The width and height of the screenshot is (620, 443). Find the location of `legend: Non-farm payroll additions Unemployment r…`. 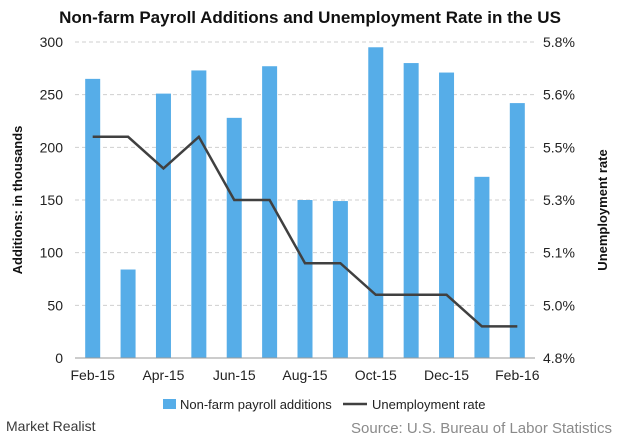

legend: Non-farm payroll additions Unemployment r… is located at coordinates (324, 404).